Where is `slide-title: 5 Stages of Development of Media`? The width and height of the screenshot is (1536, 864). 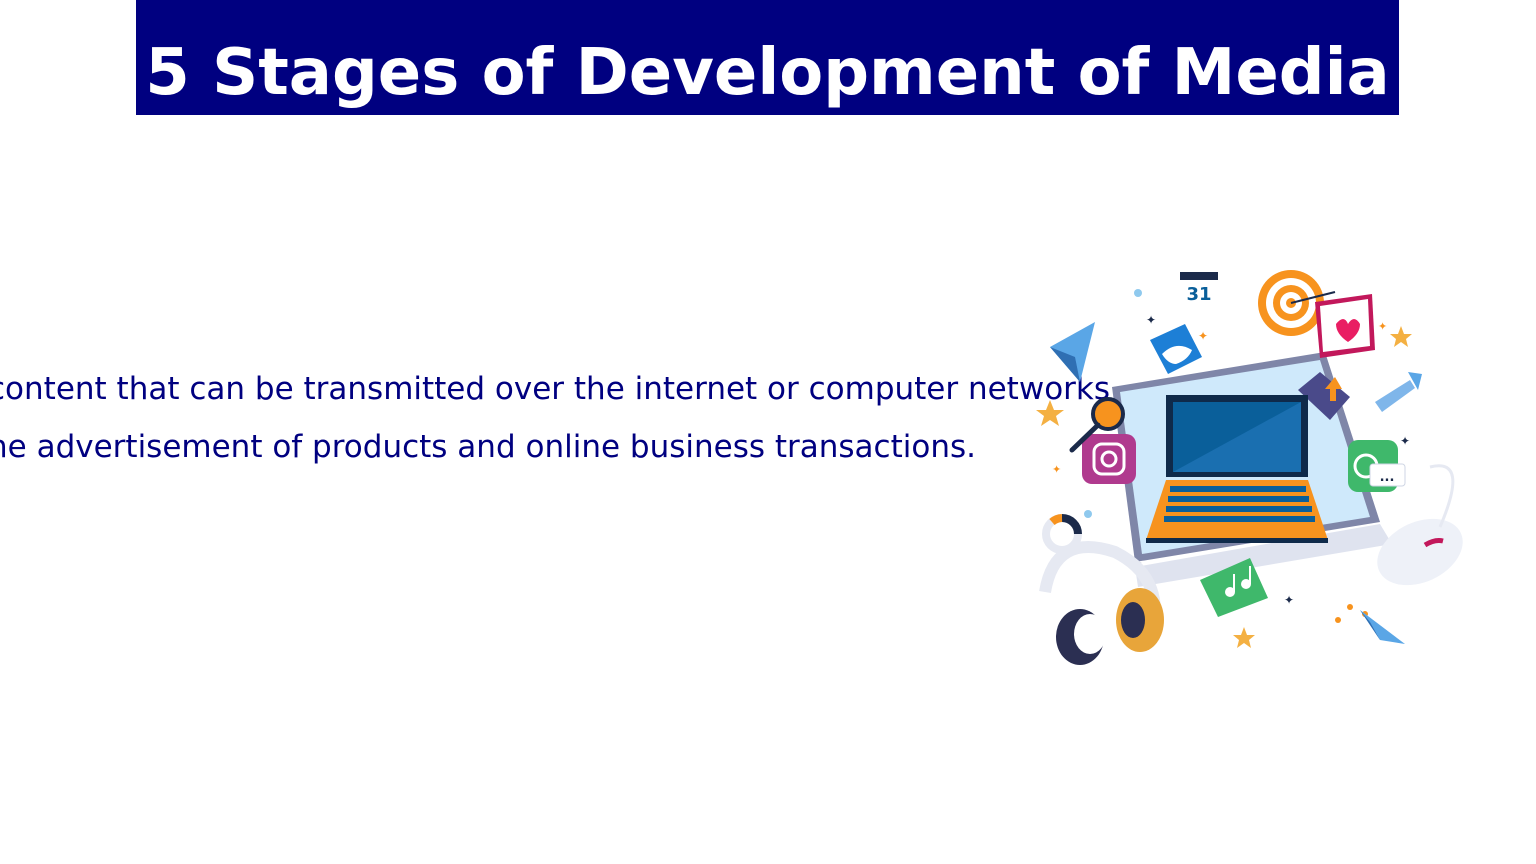
slide-title: 5 Stages of Development of Media is located at coordinates (767, 73).